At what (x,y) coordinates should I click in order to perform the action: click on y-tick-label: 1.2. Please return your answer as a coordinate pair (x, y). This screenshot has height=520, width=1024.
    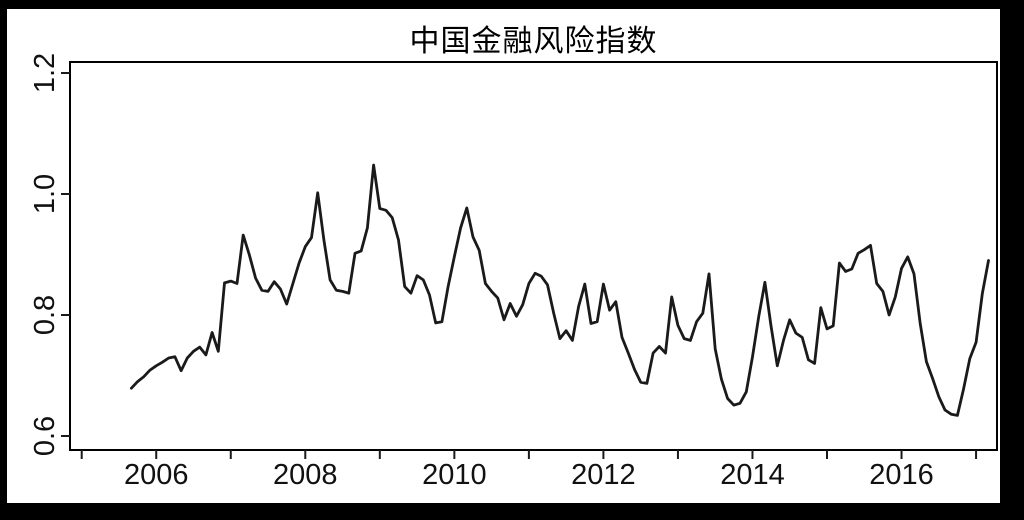
    Looking at the image, I should click on (45, 73).